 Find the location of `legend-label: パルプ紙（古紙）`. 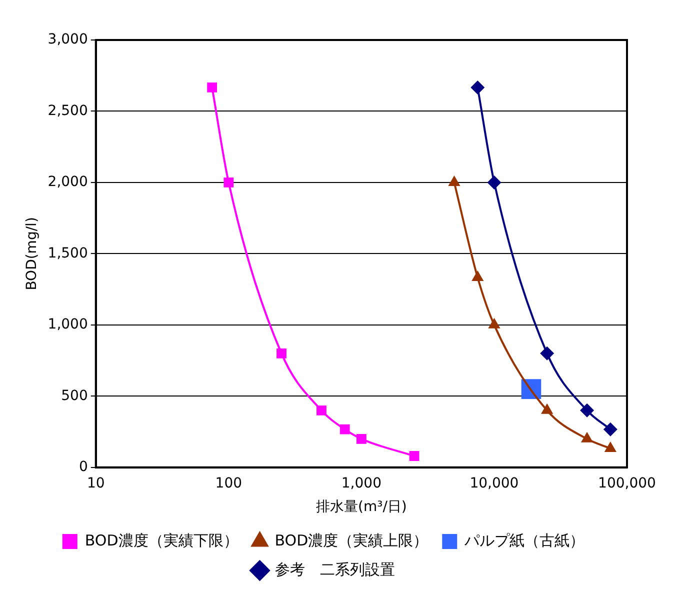

legend-label: パルプ紙（古紙） is located at coordinates (524, 540).